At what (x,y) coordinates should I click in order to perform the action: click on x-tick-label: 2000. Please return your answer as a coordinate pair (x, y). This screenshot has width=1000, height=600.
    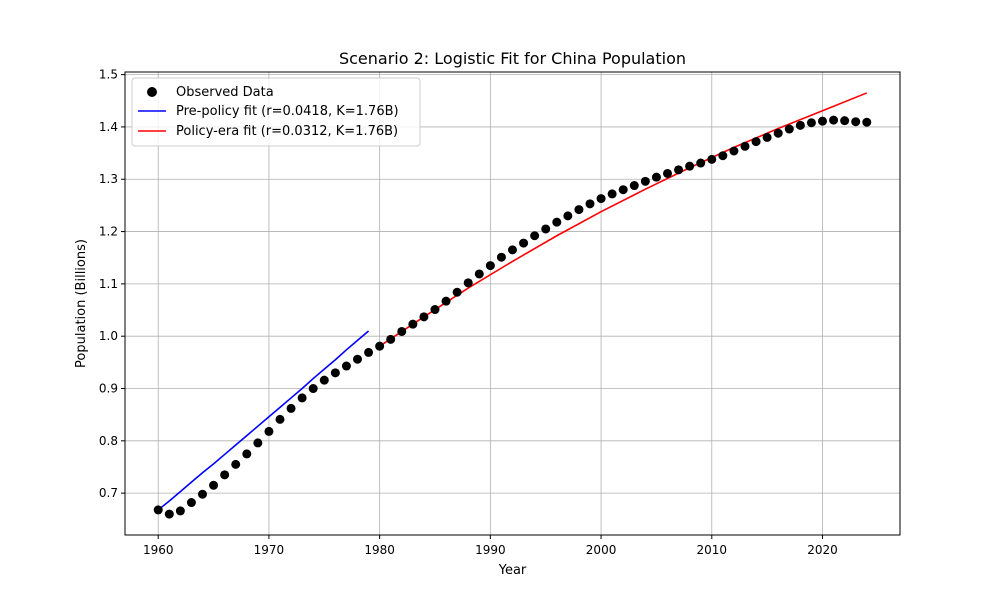
    Looking at the image, I should click on (601, 550).